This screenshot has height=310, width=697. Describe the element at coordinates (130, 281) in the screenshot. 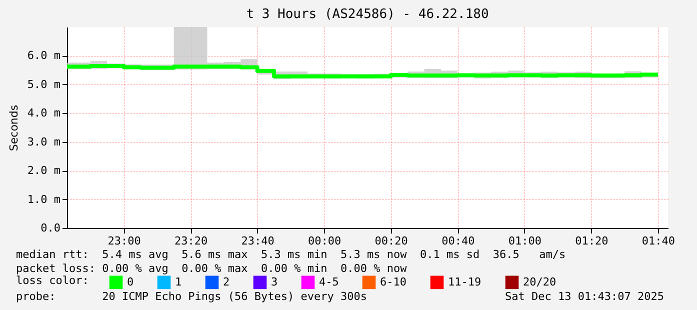

I see `legend-label: 0` at that location.